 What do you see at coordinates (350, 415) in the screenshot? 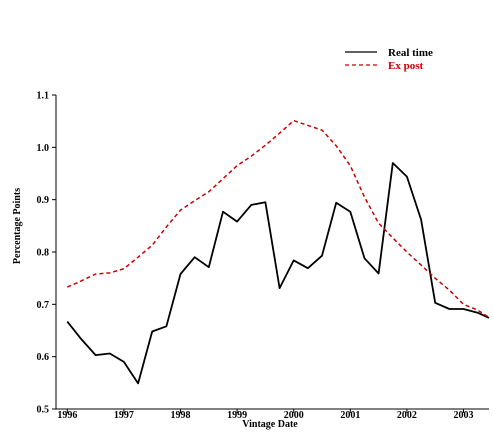
I see `x-tick-label: 2001` at bounding box center [350, 415].